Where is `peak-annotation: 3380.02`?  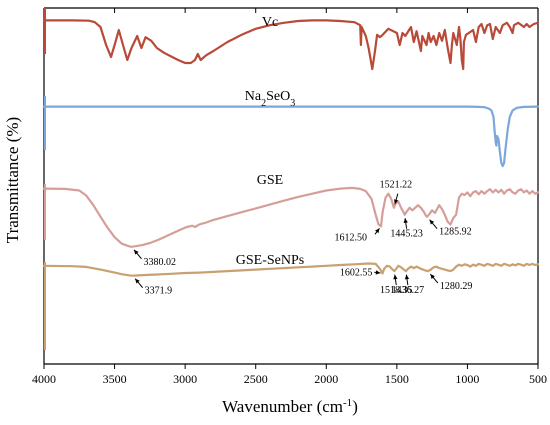
peak-annotation: 3380.02 is located at coordinates (160, 262).